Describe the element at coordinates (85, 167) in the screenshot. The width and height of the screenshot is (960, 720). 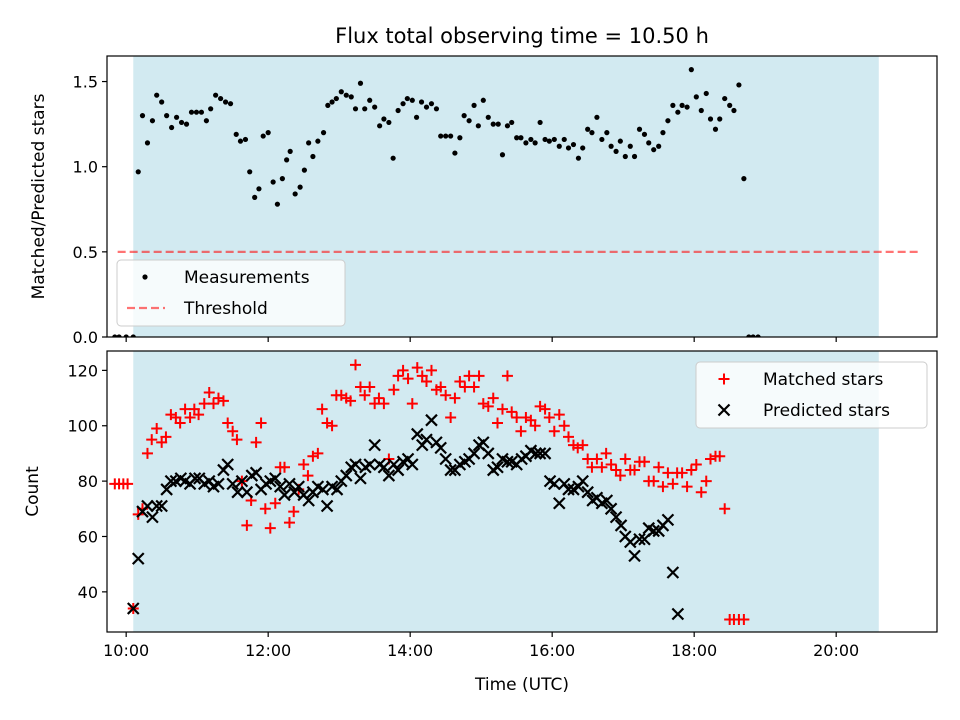
I see `top-ytick-label: 1.0` at that location.